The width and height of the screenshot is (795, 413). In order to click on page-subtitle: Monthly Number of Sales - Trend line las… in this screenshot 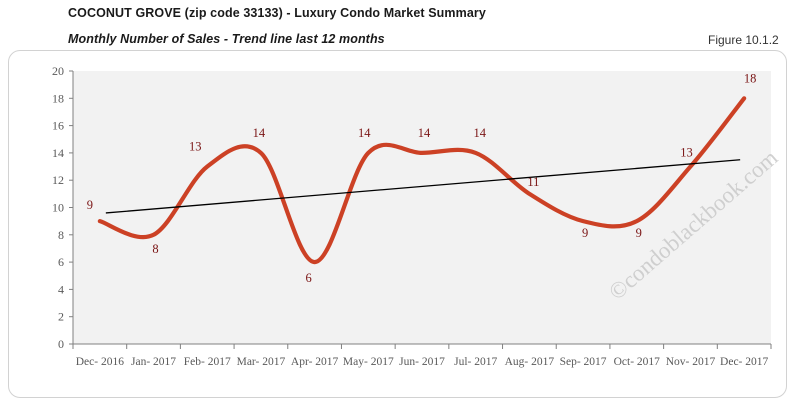, I will do `click(226, 39)`.